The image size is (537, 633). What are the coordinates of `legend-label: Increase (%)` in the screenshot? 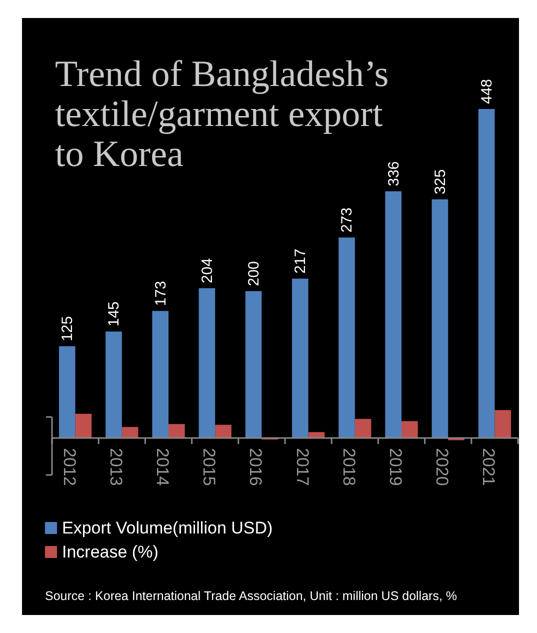 It's located at (110, 552).